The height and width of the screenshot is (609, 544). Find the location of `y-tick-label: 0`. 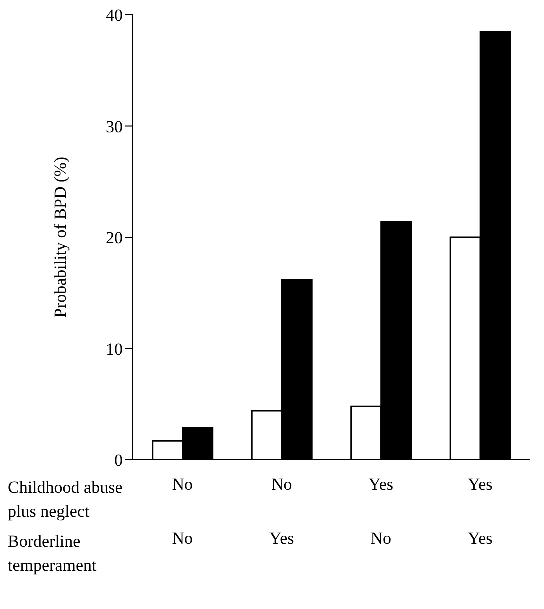

y-tick-label: 0 is located at coordinates (118, 460).